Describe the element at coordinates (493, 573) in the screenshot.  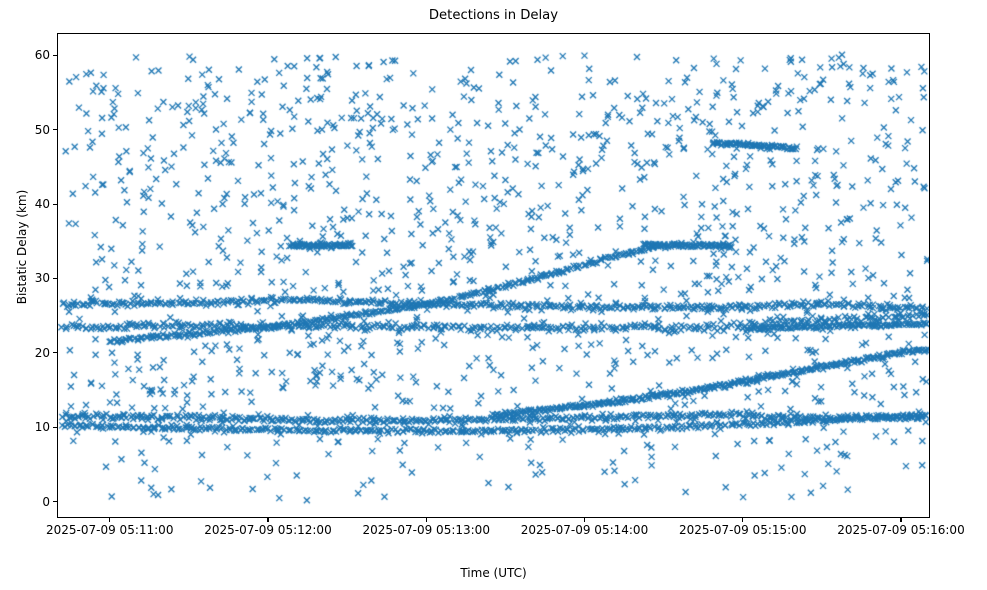
I see `x-axis-label: Time (UTC)` at that location.